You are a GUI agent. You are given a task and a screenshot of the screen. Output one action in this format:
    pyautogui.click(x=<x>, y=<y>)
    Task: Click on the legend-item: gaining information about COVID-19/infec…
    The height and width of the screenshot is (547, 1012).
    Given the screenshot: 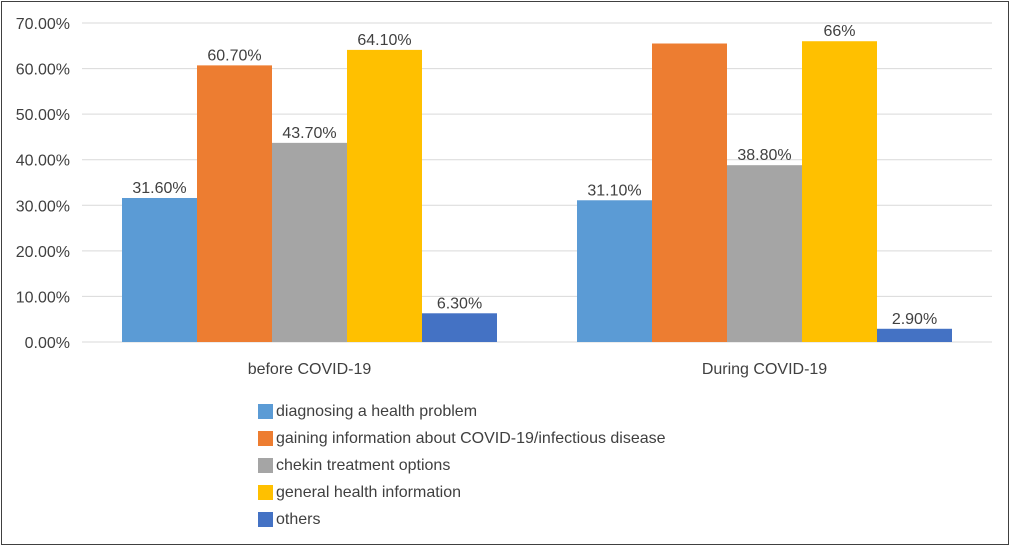 What is the action you would take?
    pyautogui.click(x=462, y=438)
    